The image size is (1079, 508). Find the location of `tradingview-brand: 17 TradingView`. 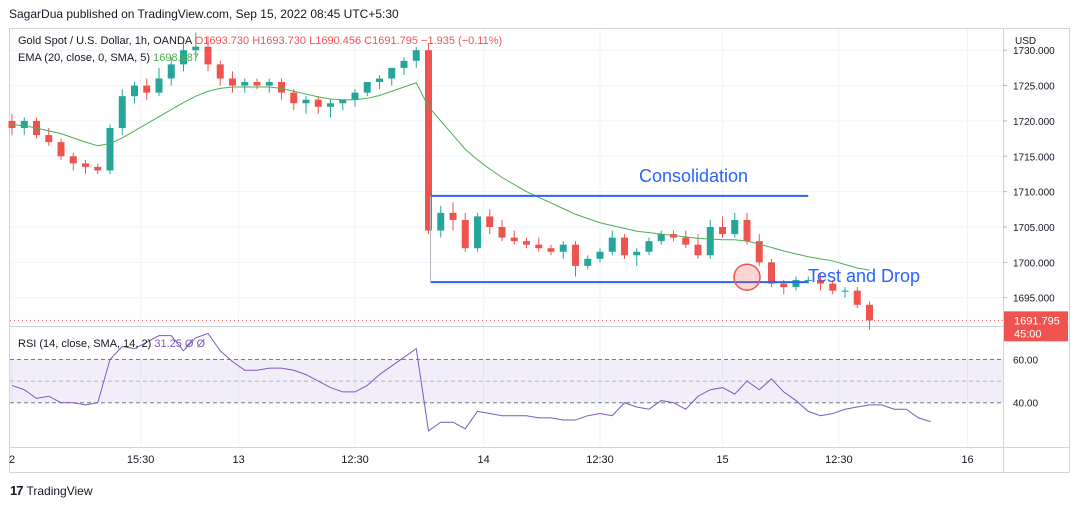

tradingview-brand: 17 TradingView is located at coordinates (51, 490).